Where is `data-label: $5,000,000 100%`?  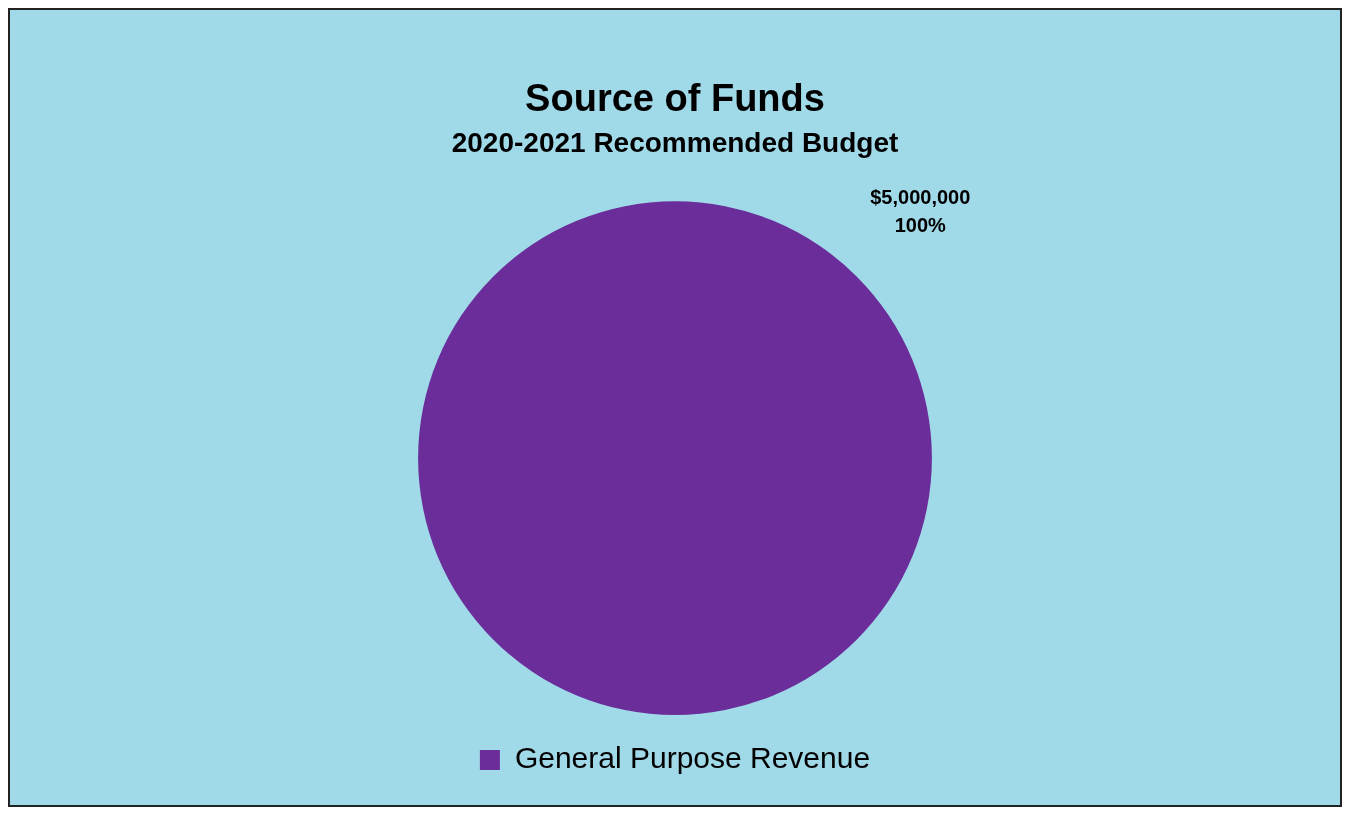 data-label: $5,000,000 100% is located at coordinates (920, 211).